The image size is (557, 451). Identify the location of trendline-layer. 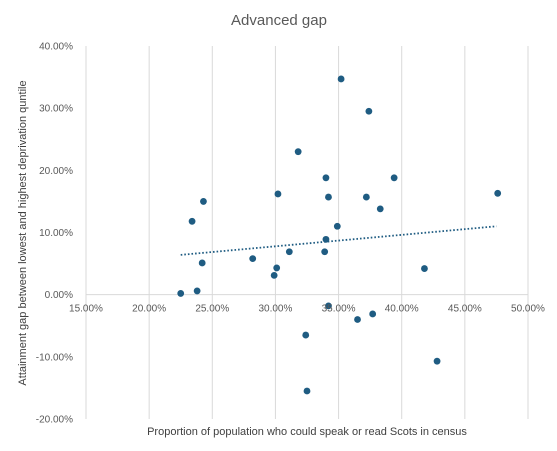
(338, 240).